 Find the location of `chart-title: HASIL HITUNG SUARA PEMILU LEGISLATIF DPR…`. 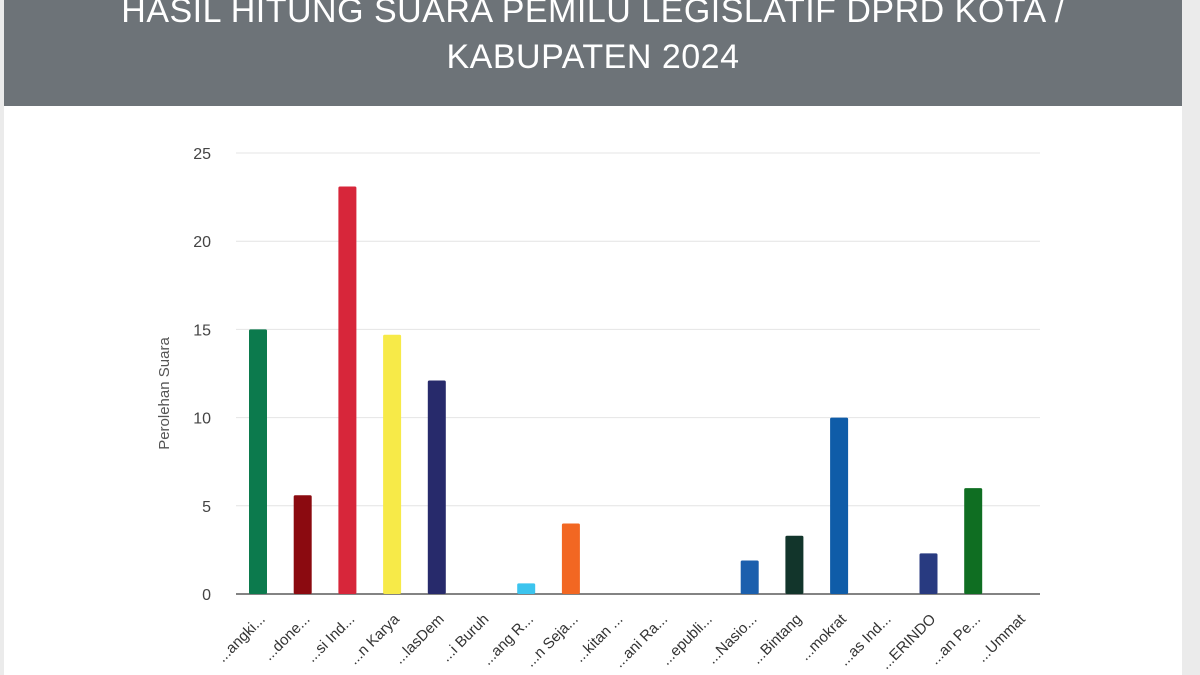

chart-title: HASIL HITUNG SUARA PEMILU LEGISLATIF DPR… is located at coordinates (593, 40).